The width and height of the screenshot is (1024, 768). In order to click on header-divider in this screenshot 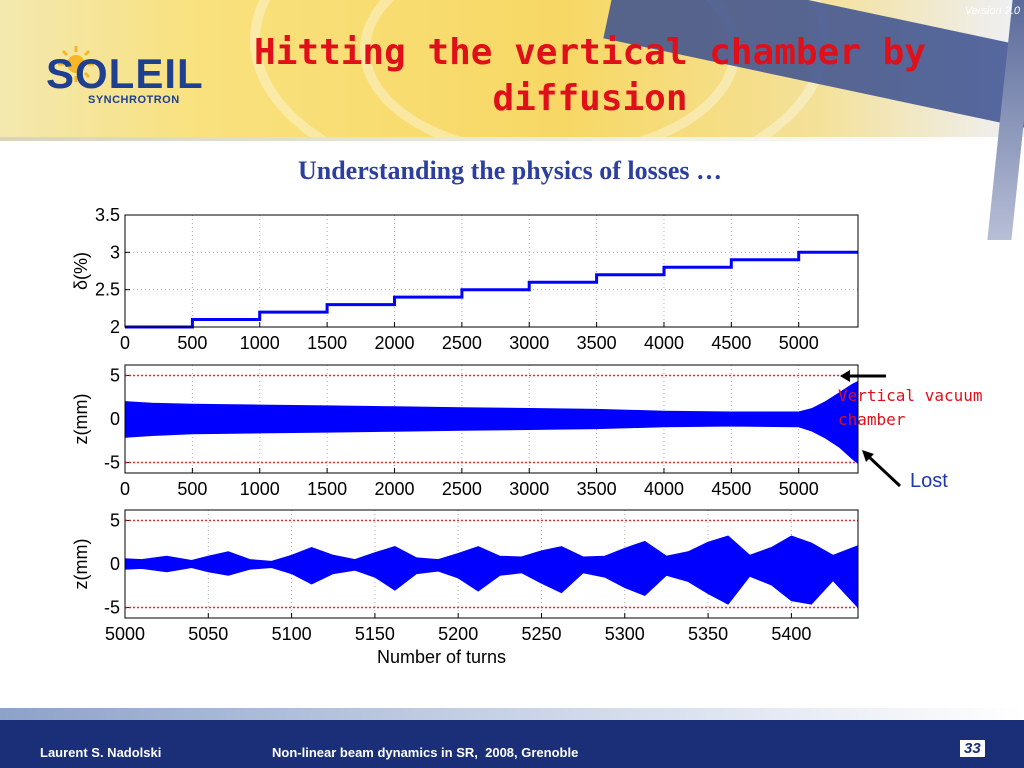, I will do `click(512, 139)`.